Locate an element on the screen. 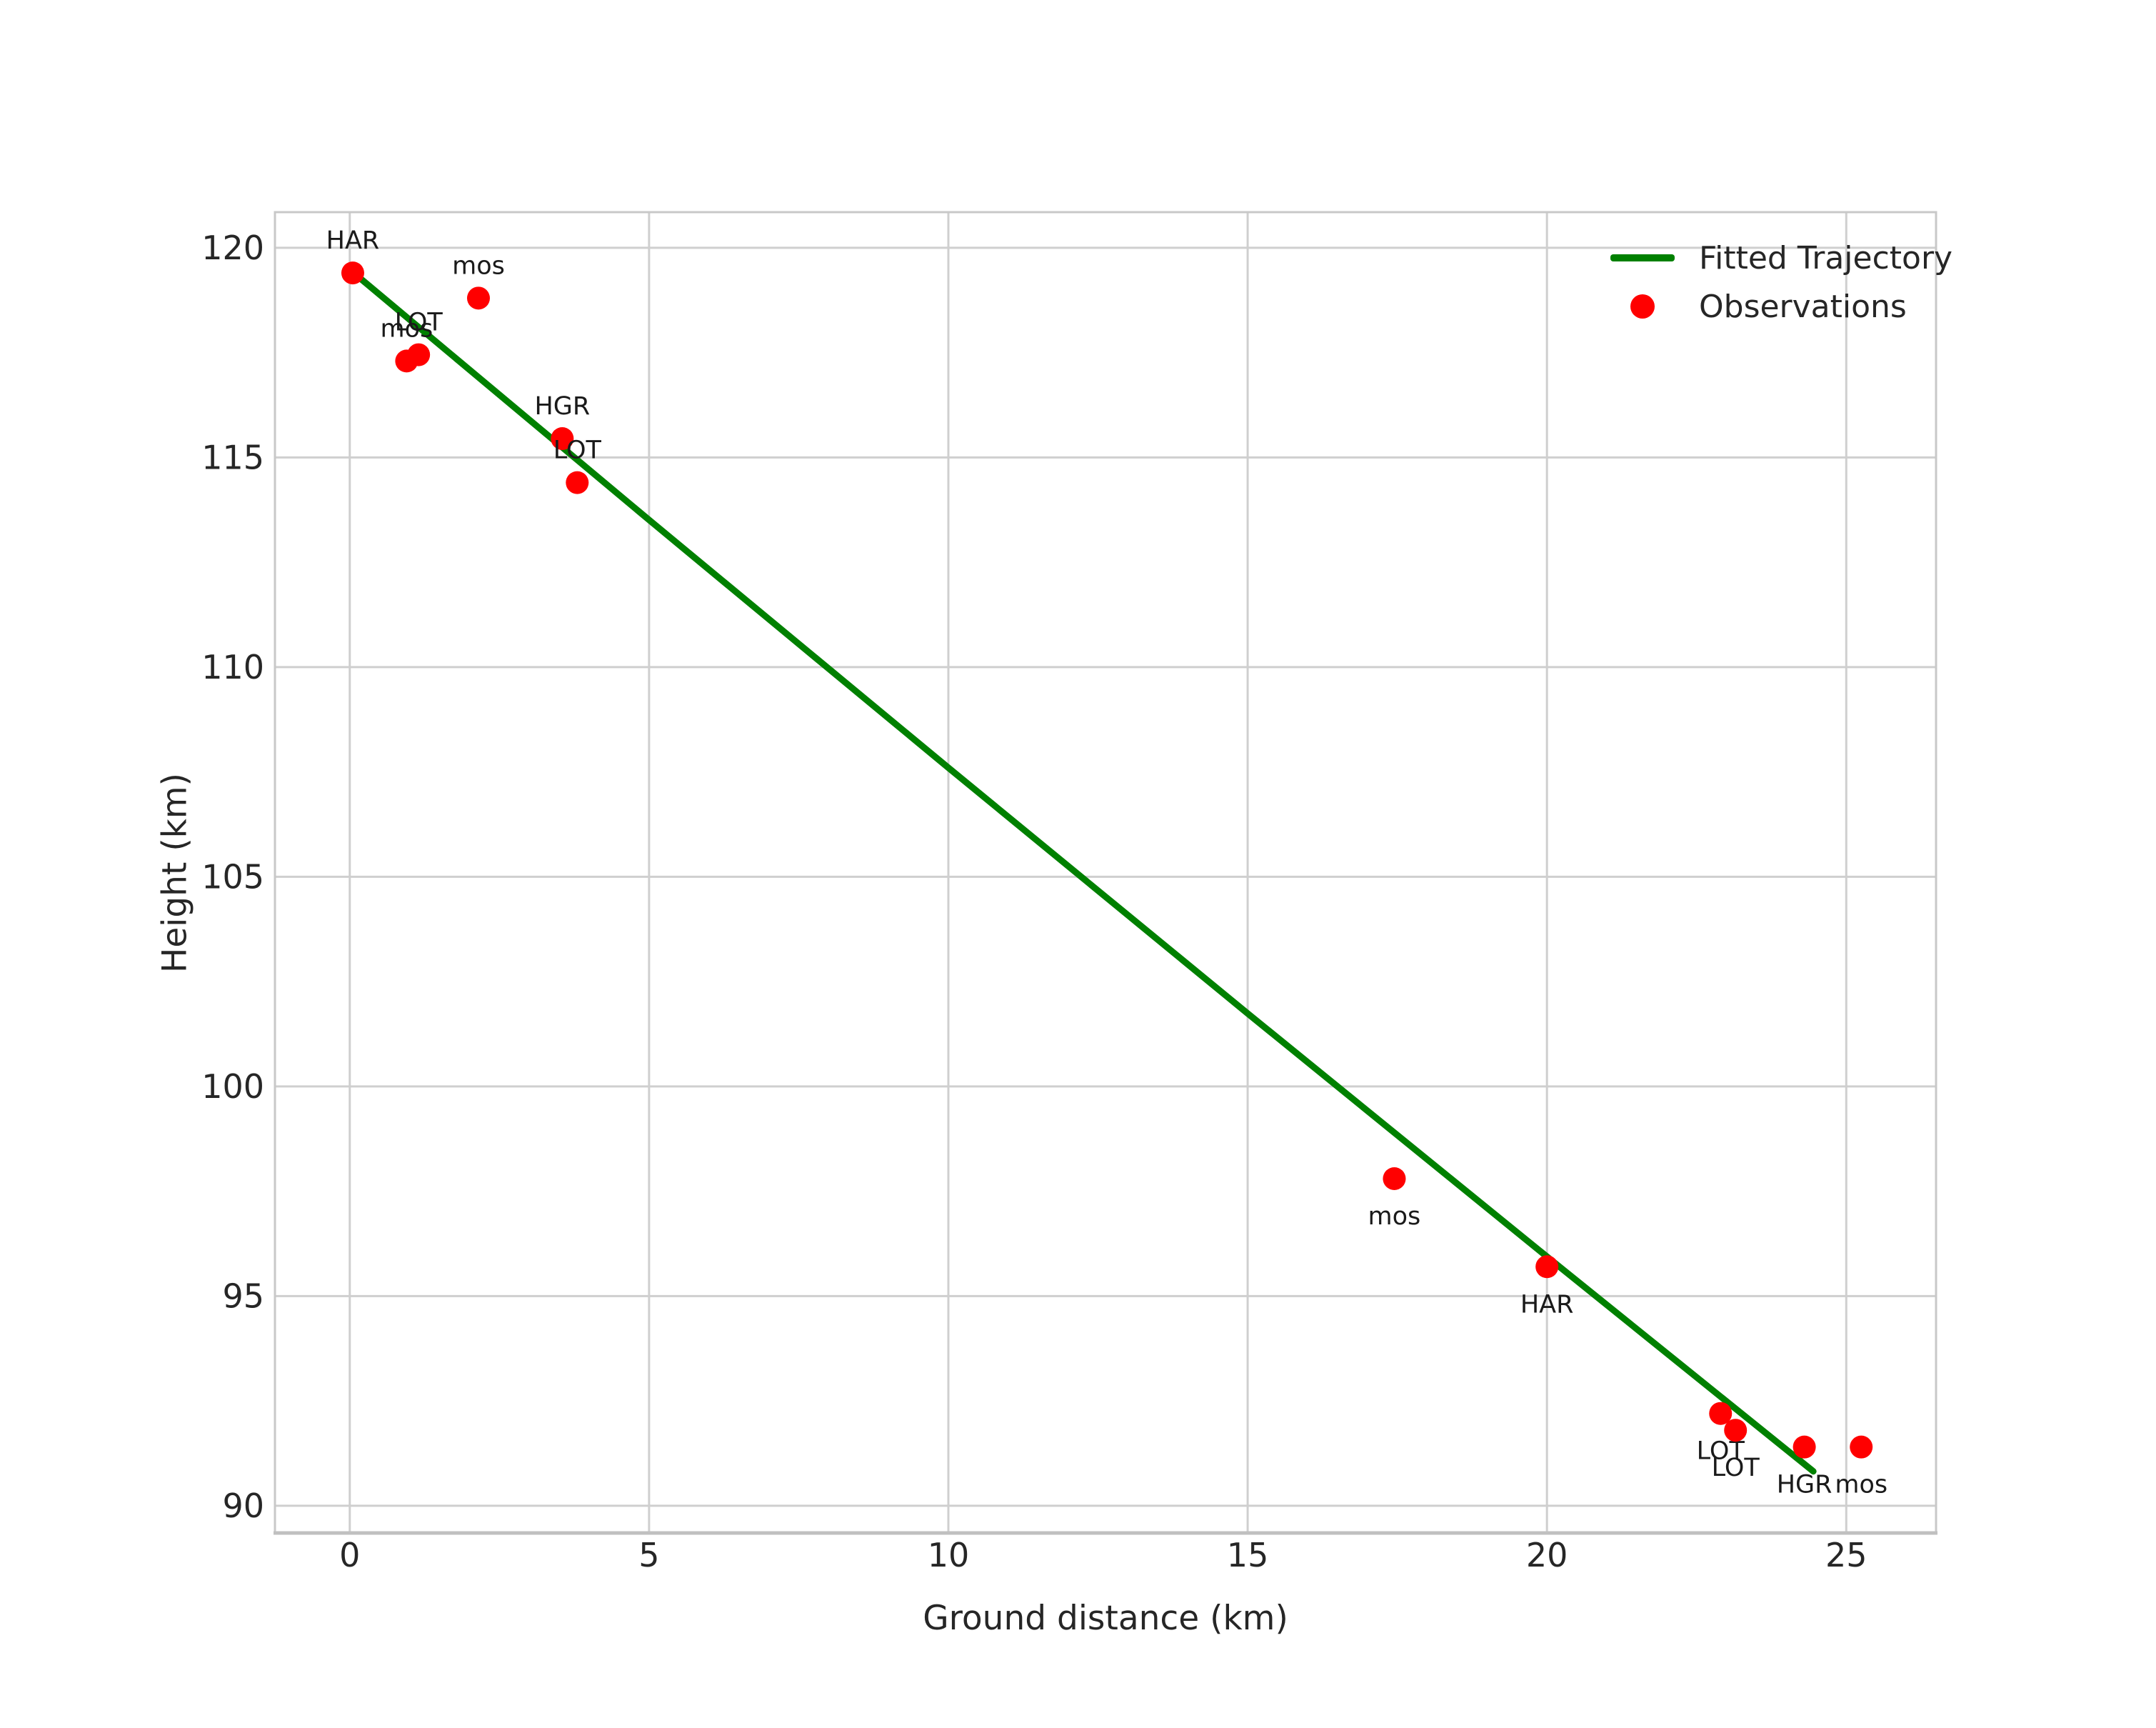 The width and height of the screenshot is (2156, 1728). y-tick-label: 105 is located at coordinates (233, 877).